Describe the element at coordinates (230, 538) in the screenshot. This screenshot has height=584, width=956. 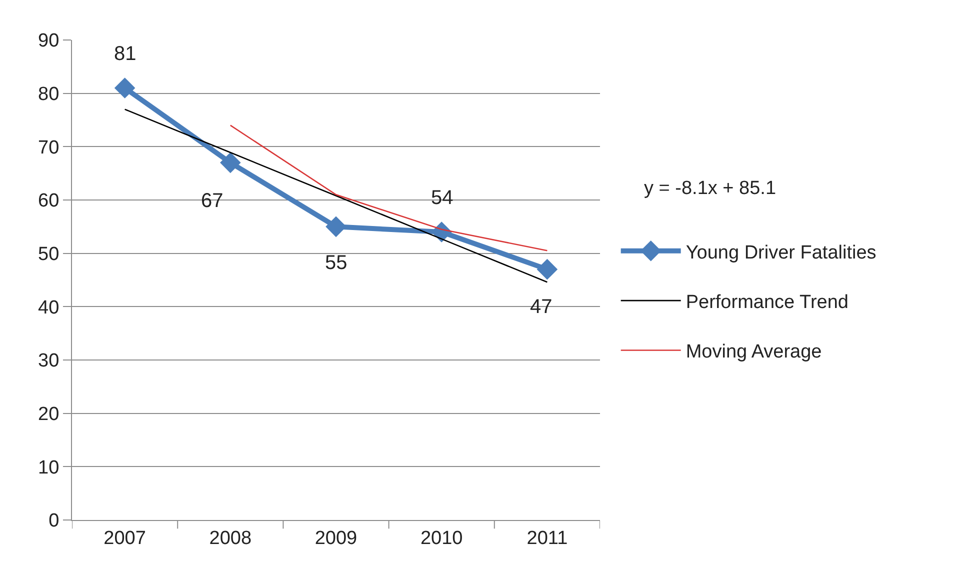
I see `x-tick-label: 2008` at that location.